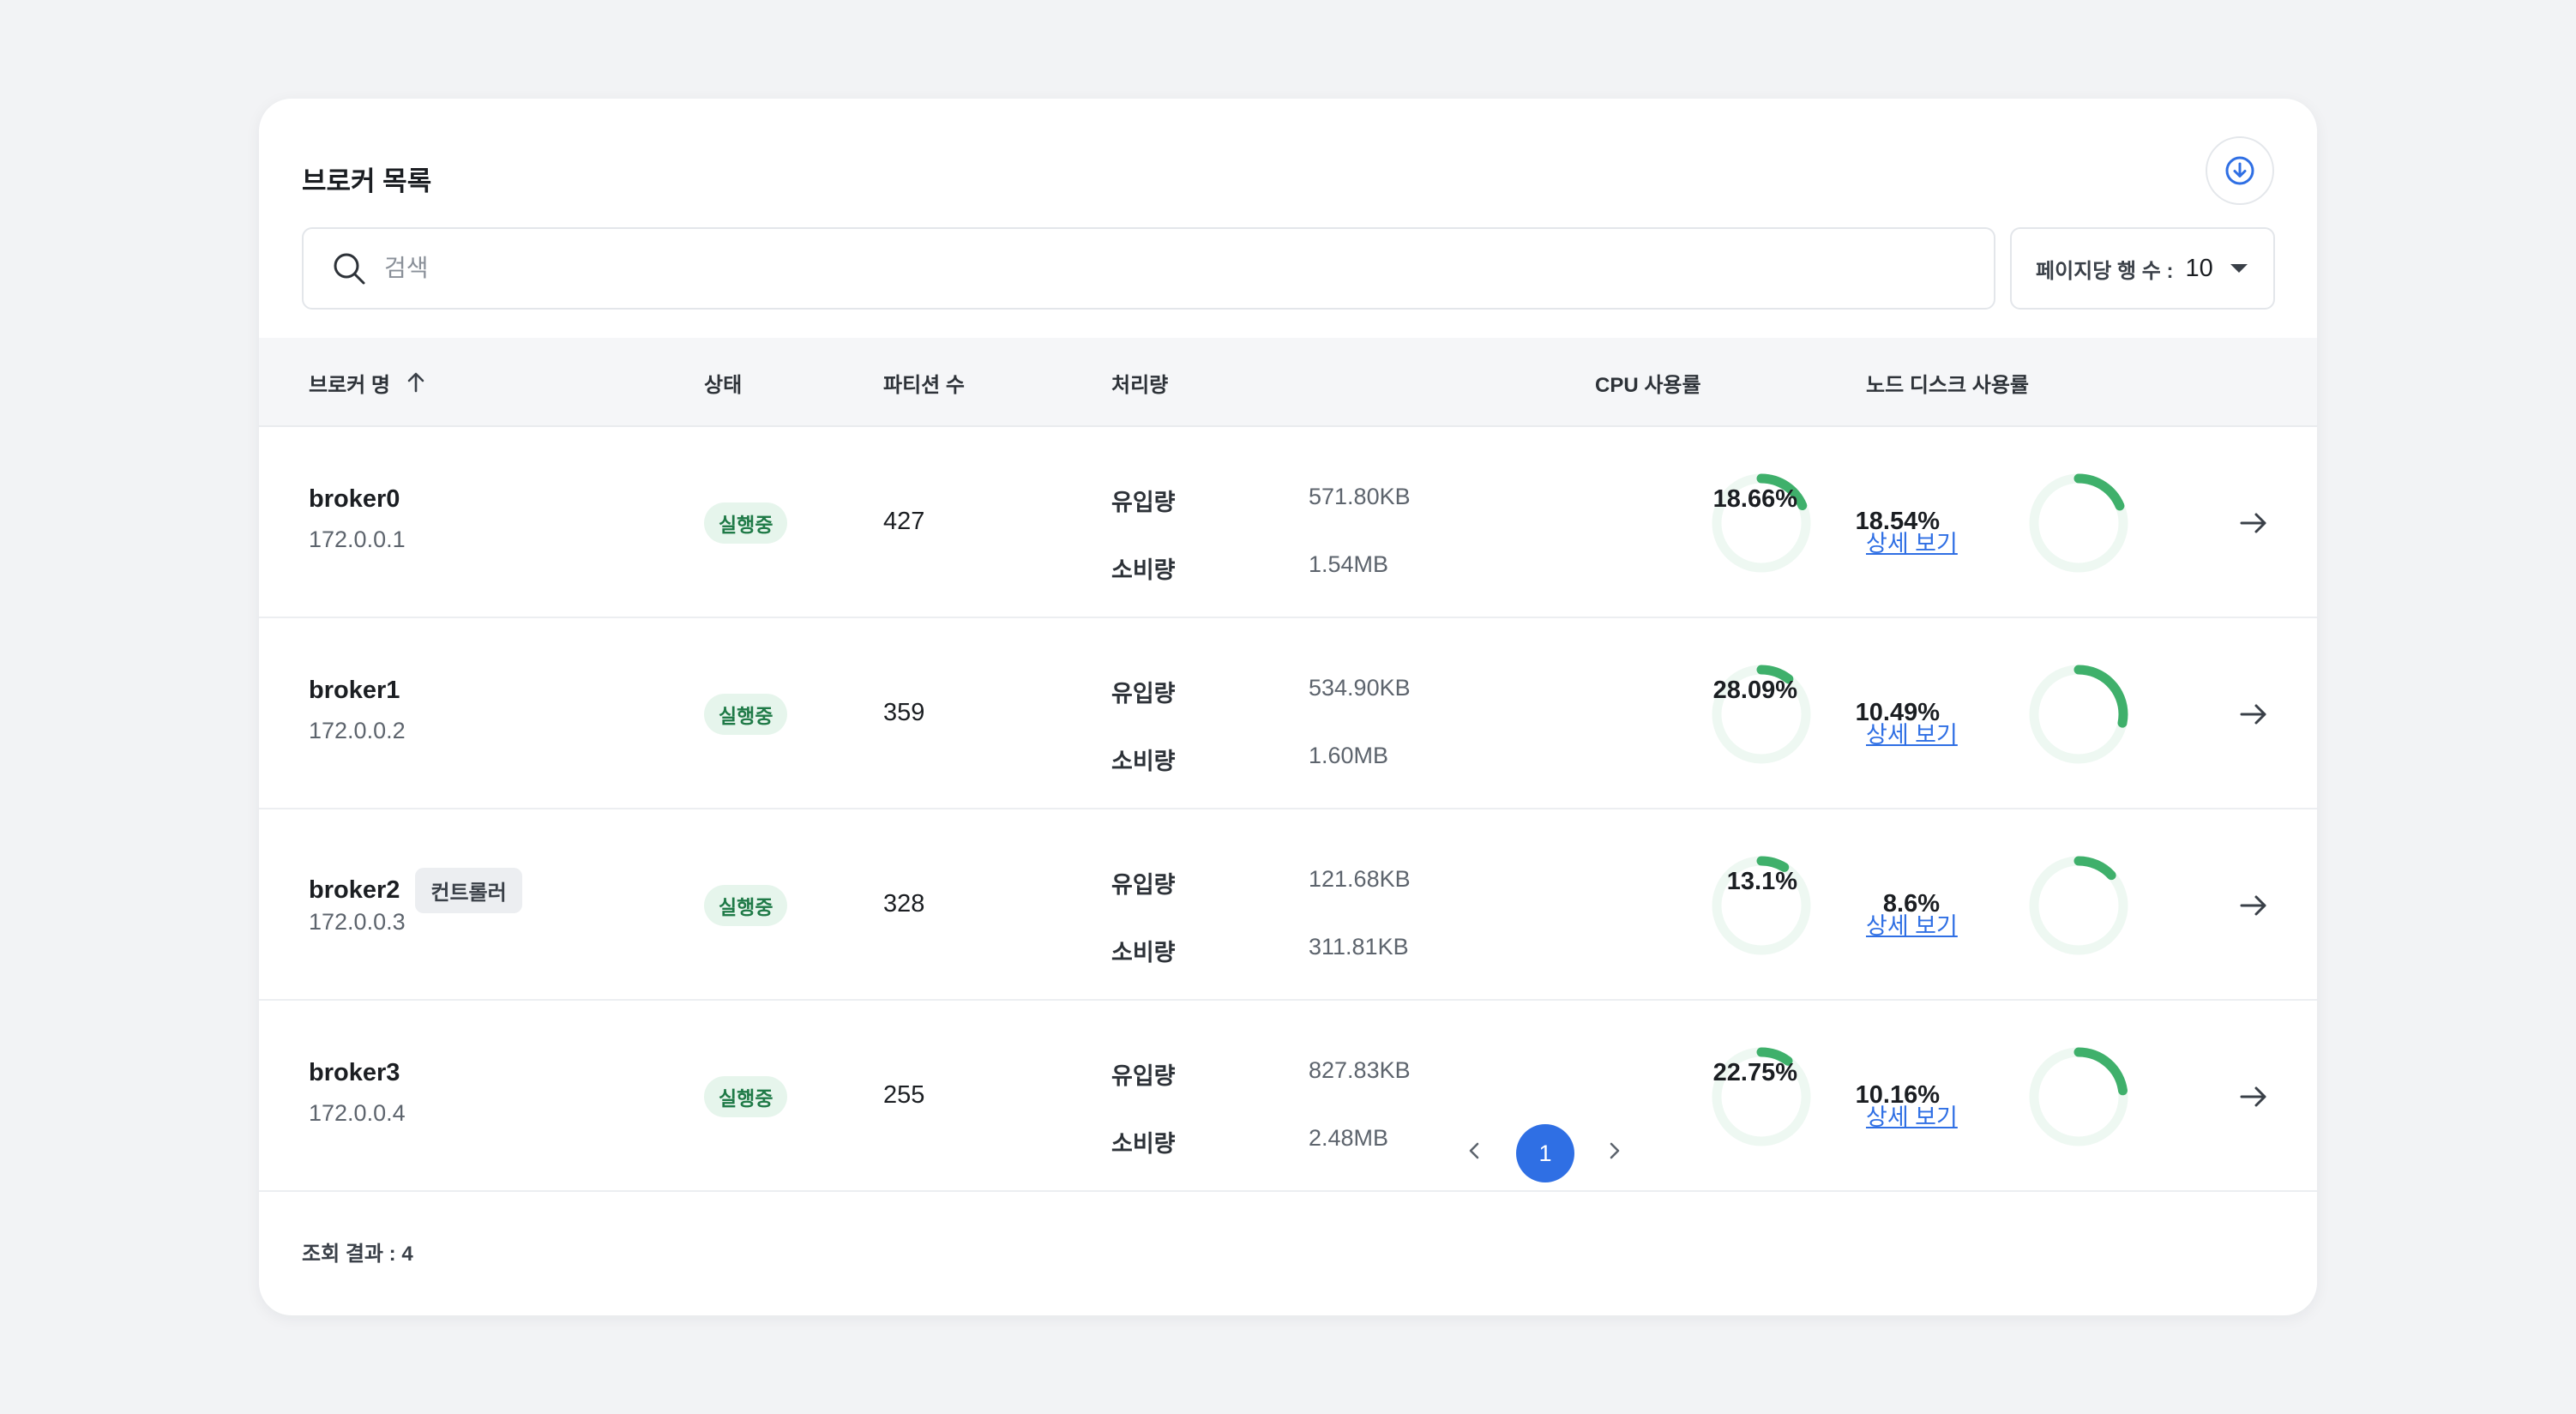 The width and height of the screenshot is (2576, 1414). I want to click on inflow-value: 121.68KB, so click(1360, 879).